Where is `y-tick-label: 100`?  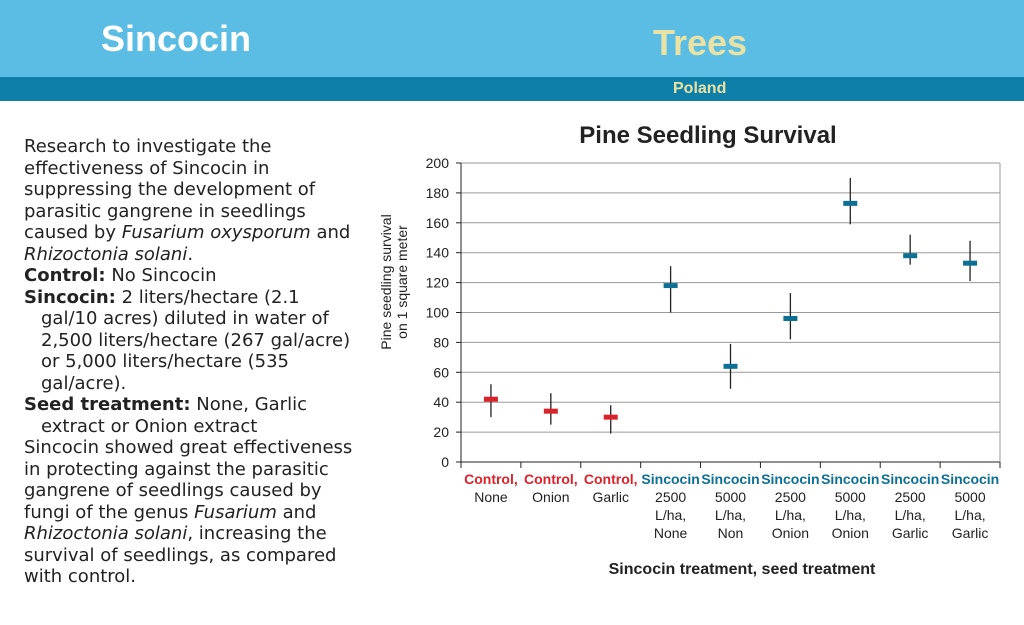 y-tick-label: 100 is located at coordinates (438, 313).